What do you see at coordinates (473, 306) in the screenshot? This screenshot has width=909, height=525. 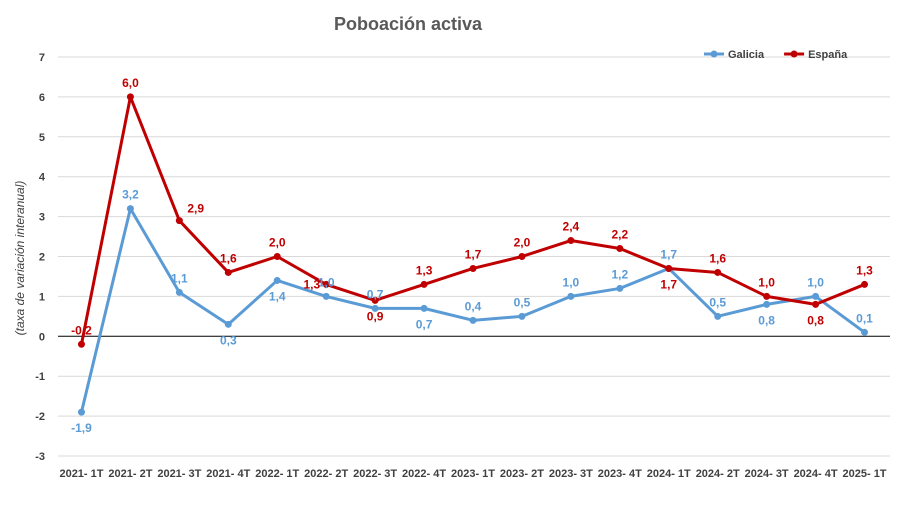 I see `data-label-galicia: 0,4` at bounding box center [473, 306].